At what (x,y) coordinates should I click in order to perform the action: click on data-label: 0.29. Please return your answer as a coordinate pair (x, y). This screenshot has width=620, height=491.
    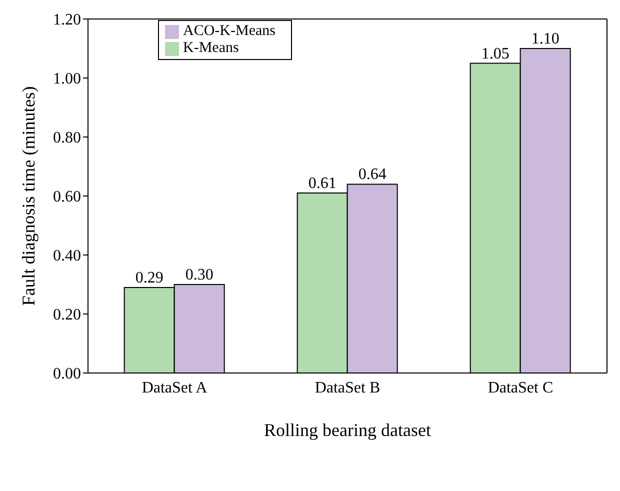
    Looking at the image, I should click on (149, 277).